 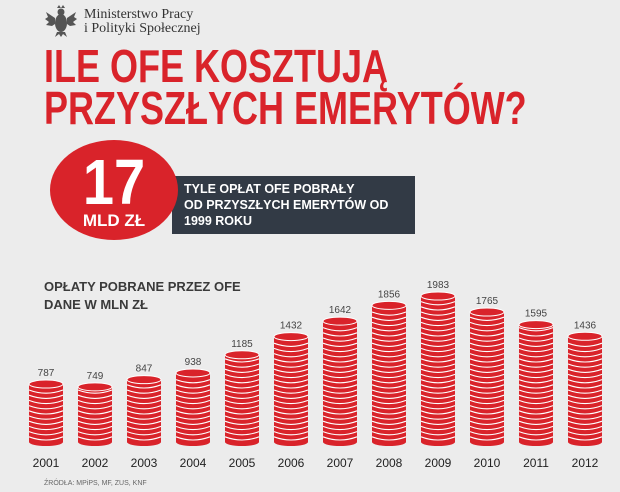 I want to click on value-label: 1765, so click(x=487, y=301).